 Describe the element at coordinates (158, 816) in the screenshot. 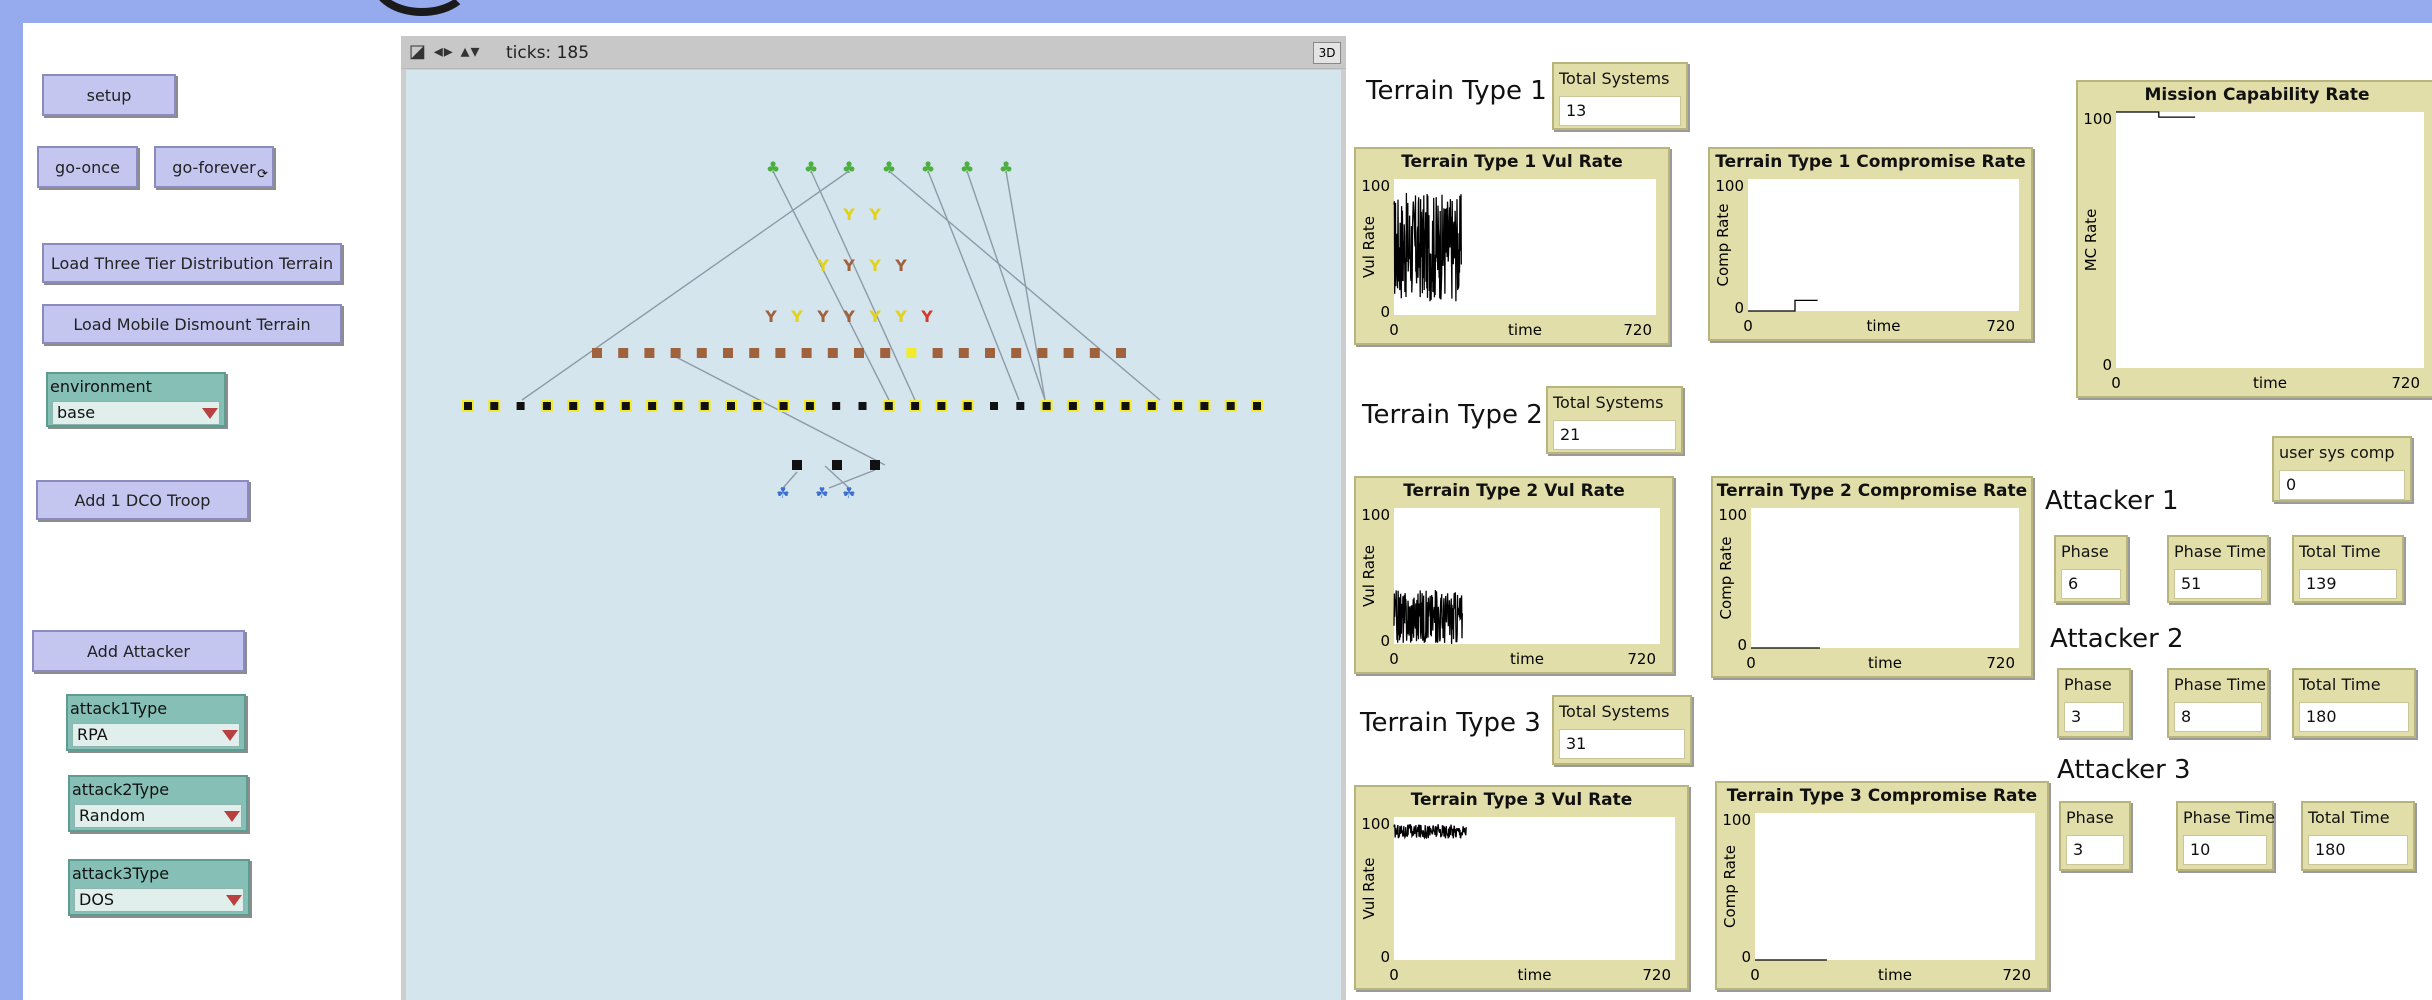

I see `attack2-type-value: Random` at that location.